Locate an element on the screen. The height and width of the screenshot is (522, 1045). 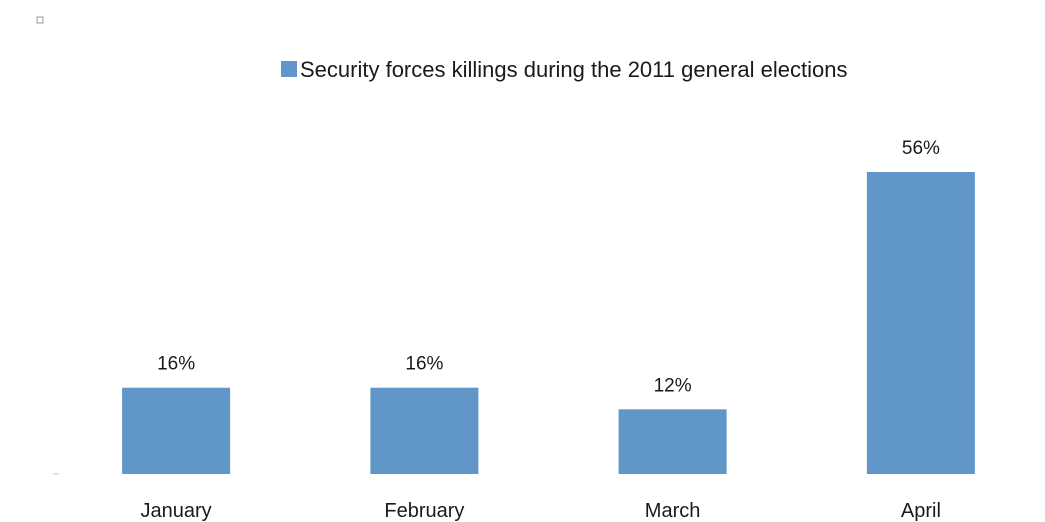
bar-march is located at coordinates (672, 441).